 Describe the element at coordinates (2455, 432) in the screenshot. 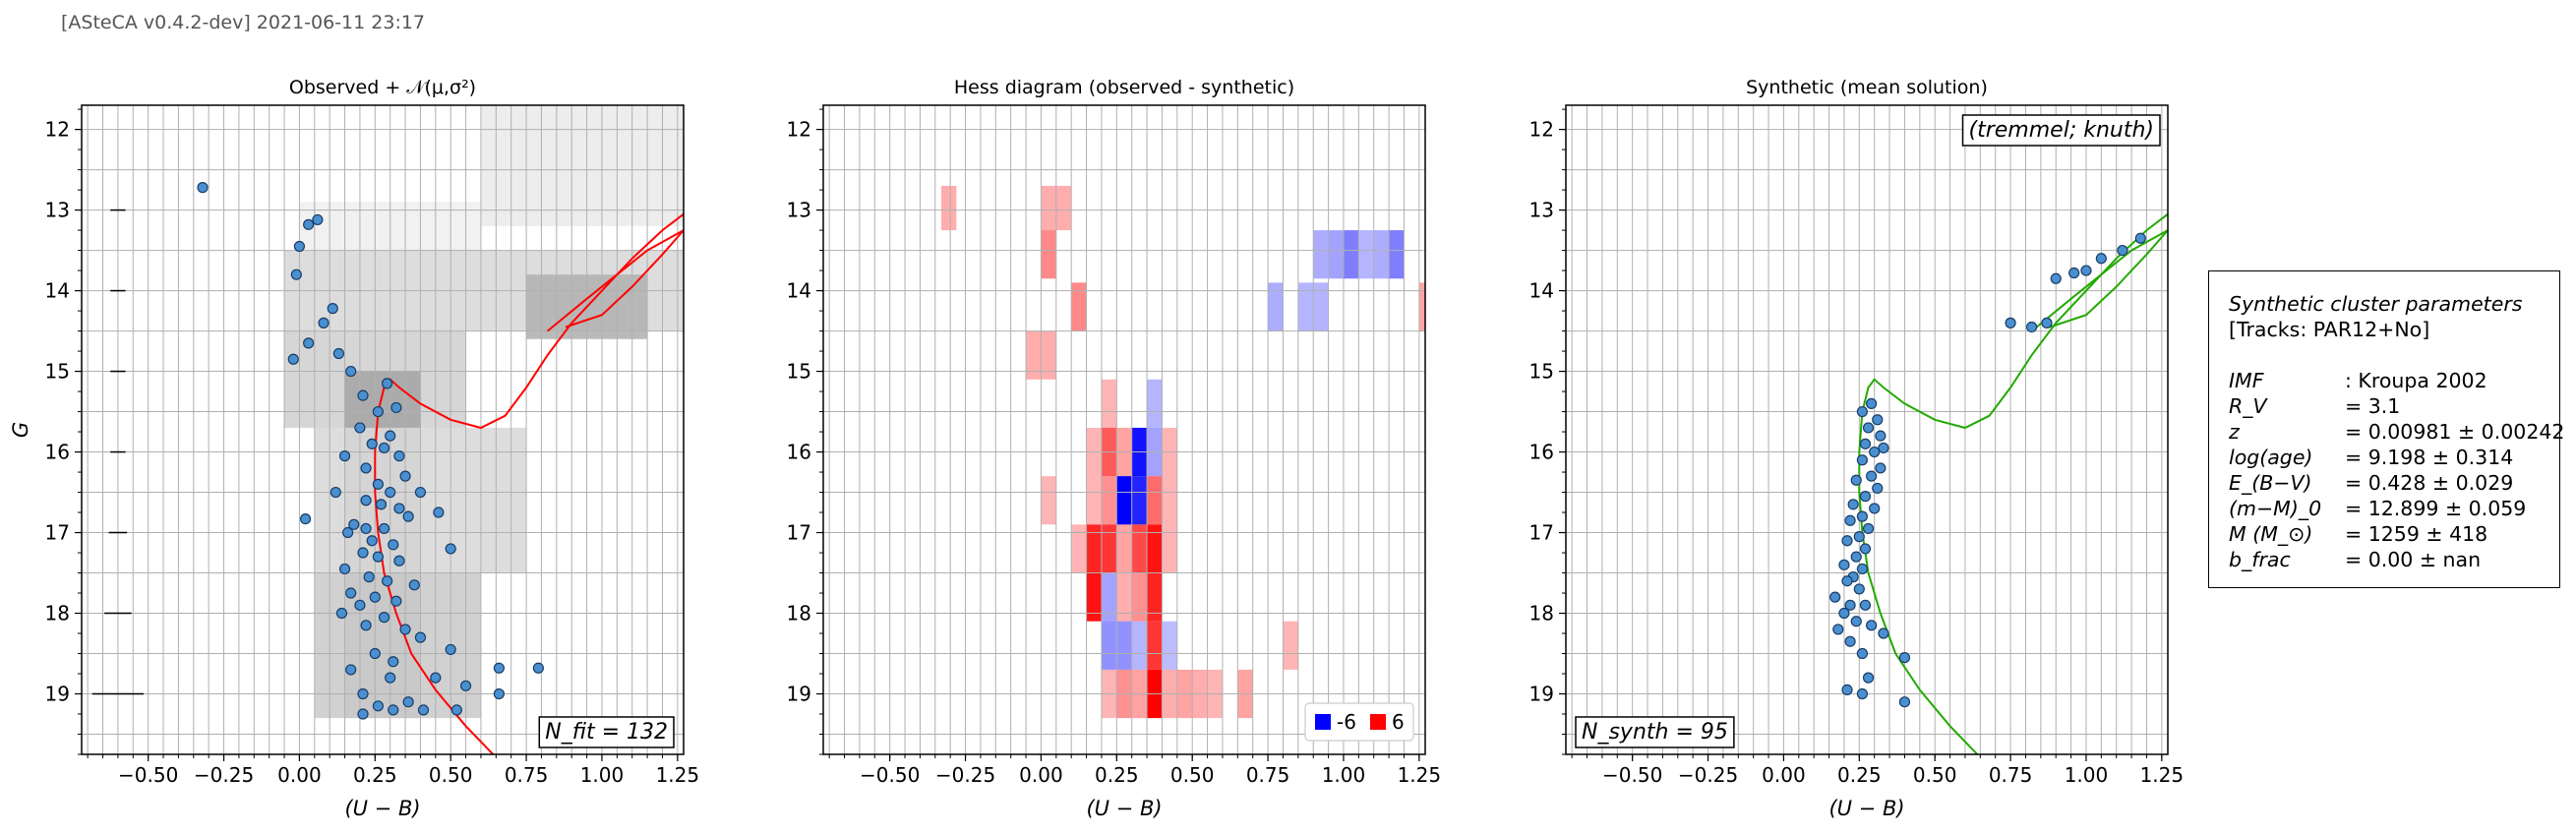

I see `parameter-value: = 0.00981 ± 0.00242` at that location.